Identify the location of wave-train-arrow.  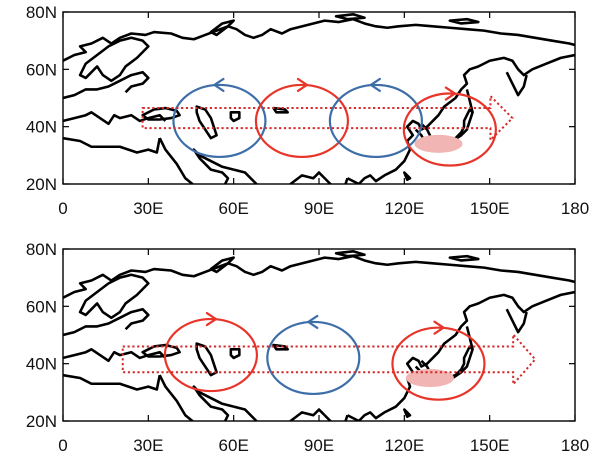
(329, 359).